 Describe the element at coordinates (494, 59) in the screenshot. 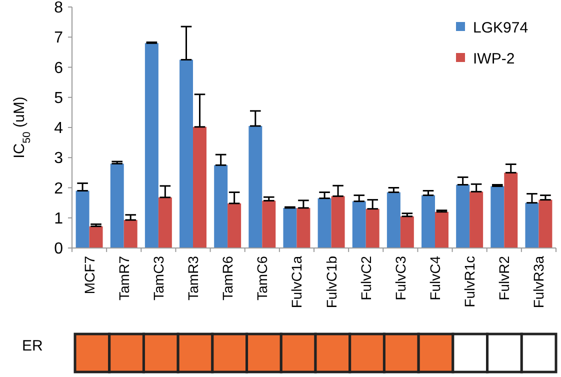

I see `legend-label: IWP-2` at that location.